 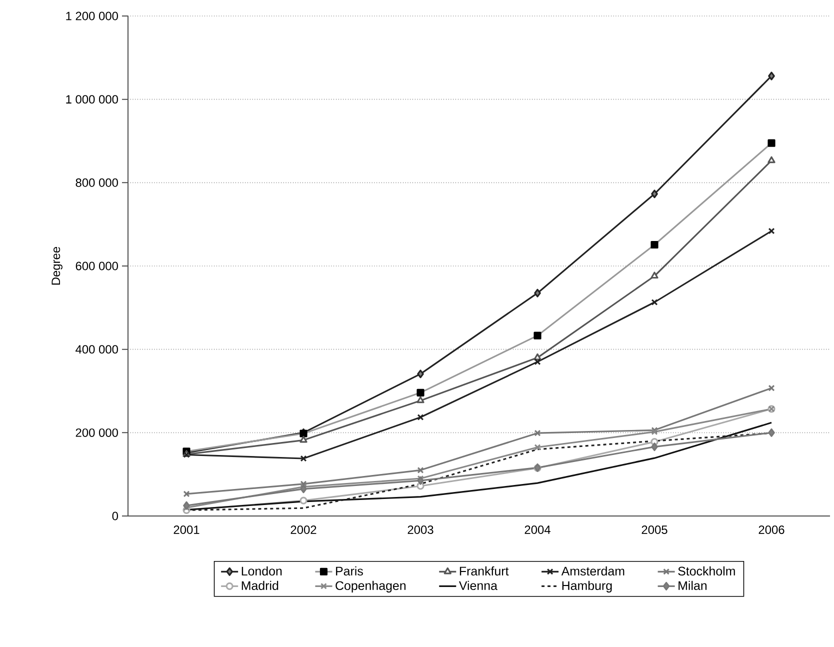 What do you see at coordinates (187, 530) in the screenshot?
I see `x-tick-label: 2001` at bounding box center [187, 530].